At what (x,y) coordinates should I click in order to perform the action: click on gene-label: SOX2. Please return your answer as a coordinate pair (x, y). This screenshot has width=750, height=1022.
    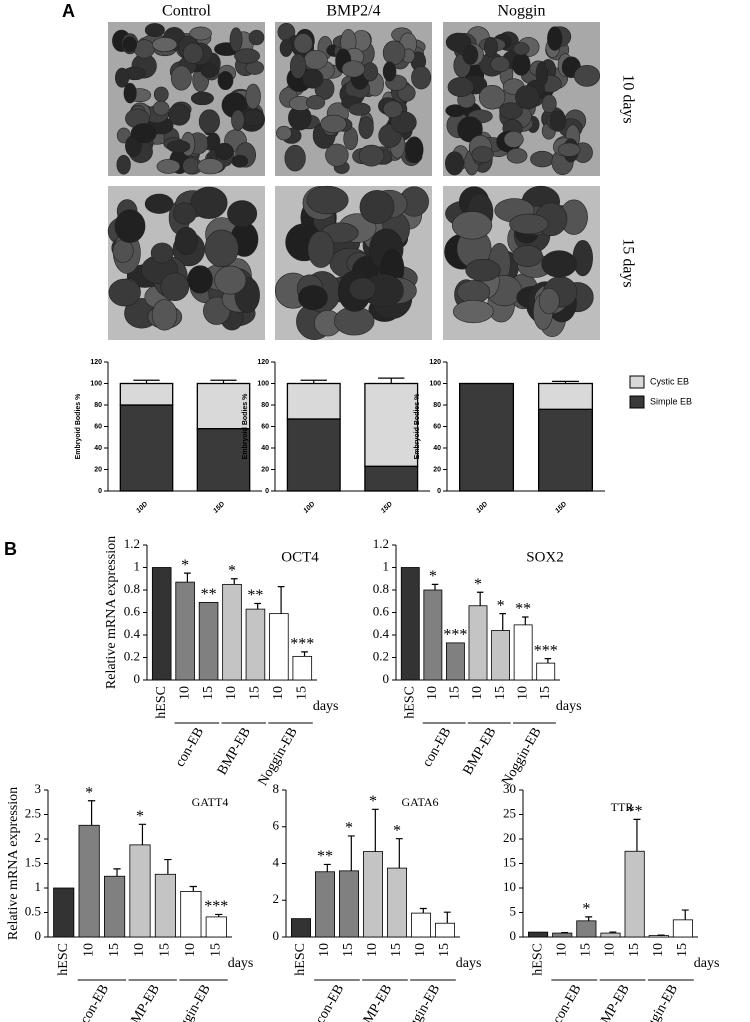
    Looking at the image, I should click on (545, 557).